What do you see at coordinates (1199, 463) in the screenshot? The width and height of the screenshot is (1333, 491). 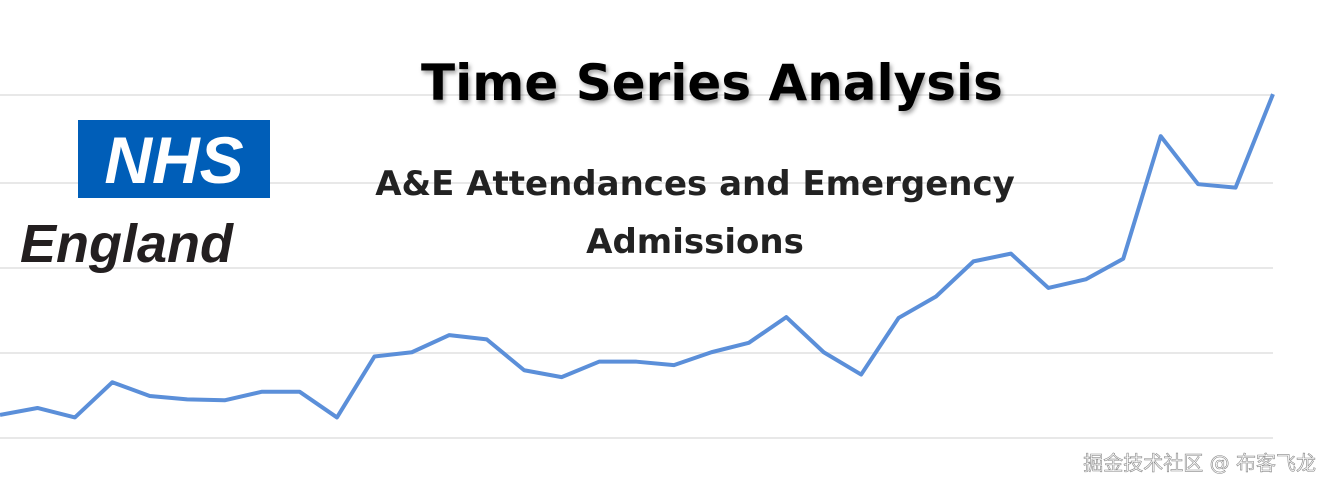 I see `watermark: 掘金技术社区 @ 布客飞龙` at bounding box center [1199, 463].